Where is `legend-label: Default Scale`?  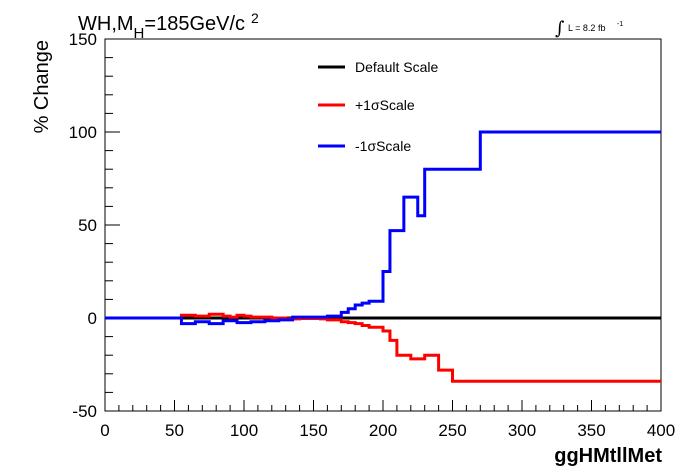
legend-label: Default Scale is located at coordinates (396, 67).